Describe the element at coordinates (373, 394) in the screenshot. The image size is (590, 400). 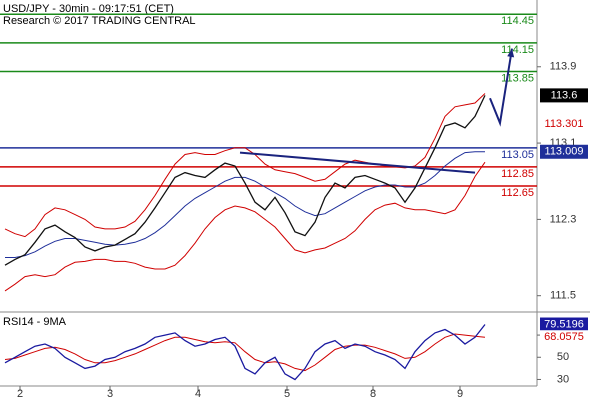
I see `x-tick-label: 8` at that location.